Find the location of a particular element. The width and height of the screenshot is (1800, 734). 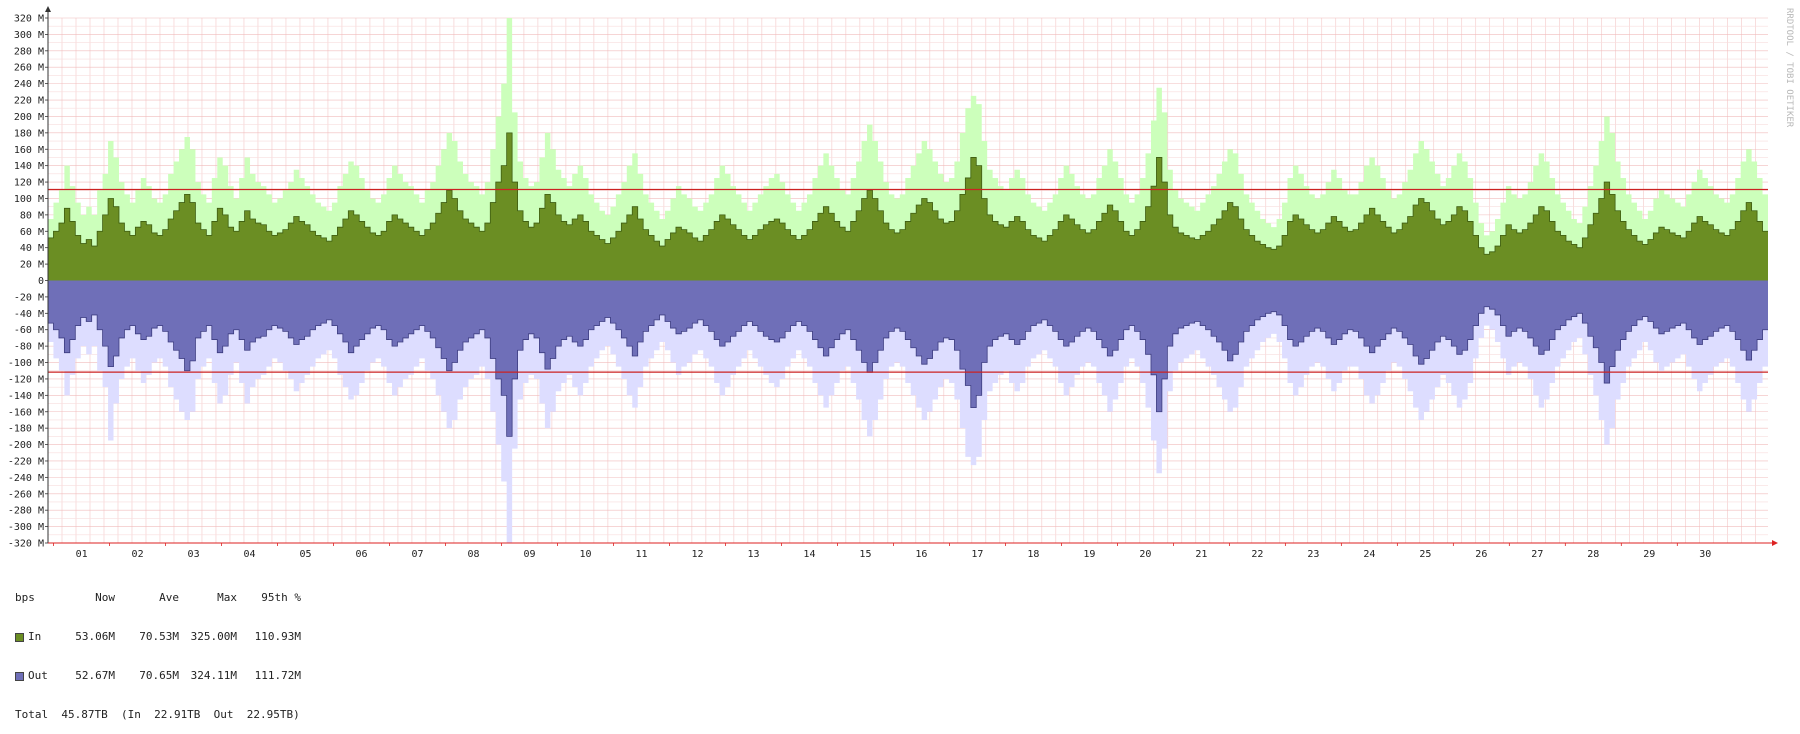

legend-out-ave: 70.65M is located at coordinates (159, 675).